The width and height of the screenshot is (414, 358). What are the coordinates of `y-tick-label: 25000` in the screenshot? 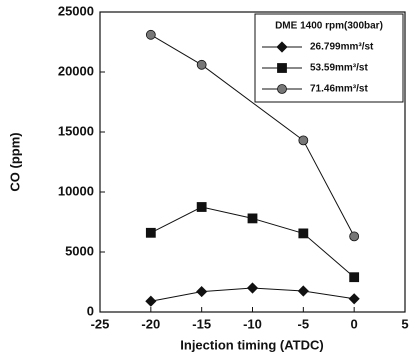 It's located at (76, 10).